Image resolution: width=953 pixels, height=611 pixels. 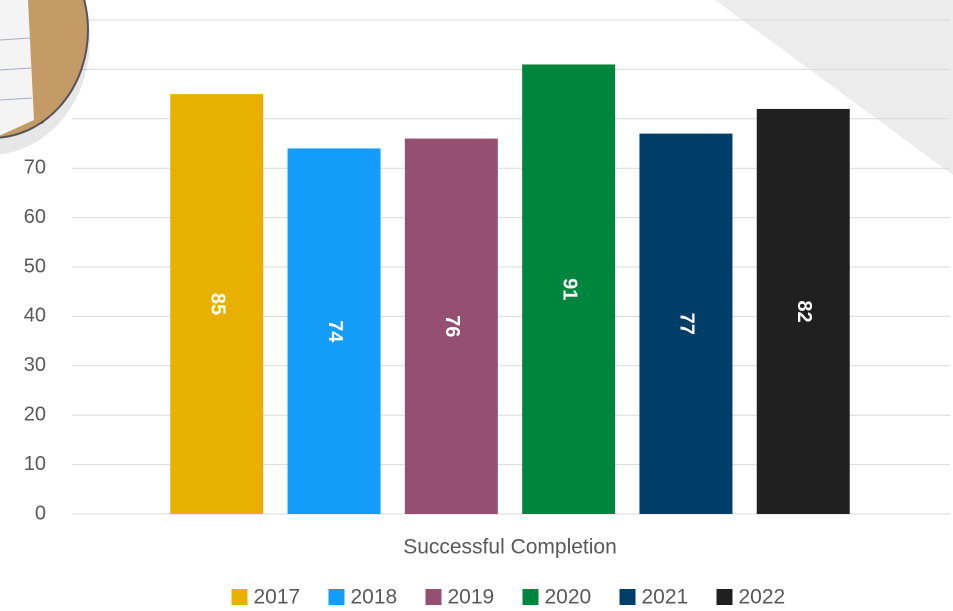 I want to click on x-tick-label: Successful Completion, so click(x=510, y=547).